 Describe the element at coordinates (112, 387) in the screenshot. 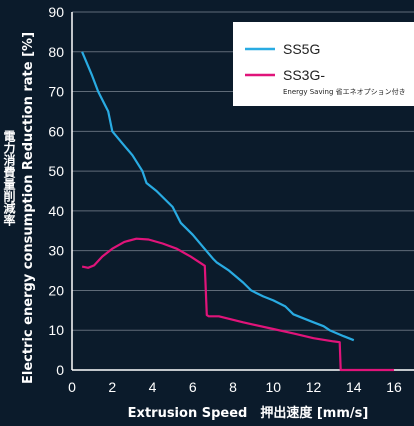

I see `x-tick-label-2: 2` at that location.